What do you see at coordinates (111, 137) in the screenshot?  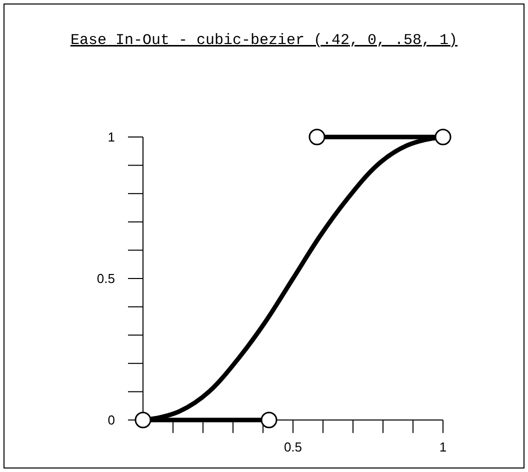 I see `y-tick-label: 1` at bounding box center [111, 137].